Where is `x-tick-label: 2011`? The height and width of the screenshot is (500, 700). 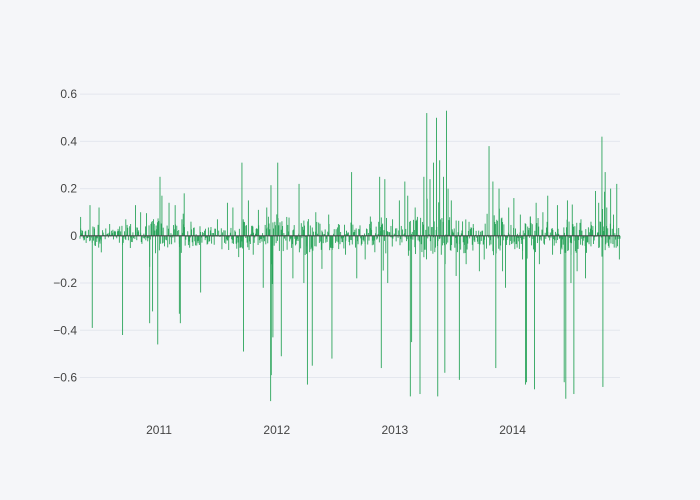 x-tick-label: 2011 is located at coordinates (159, 430).